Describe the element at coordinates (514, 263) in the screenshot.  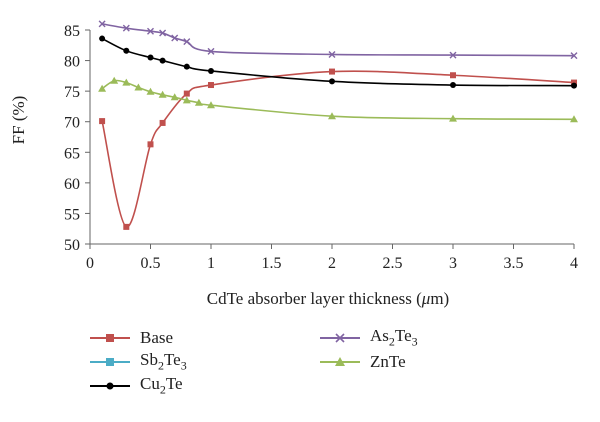
I see `x-tick-label: 3.5` at that location.